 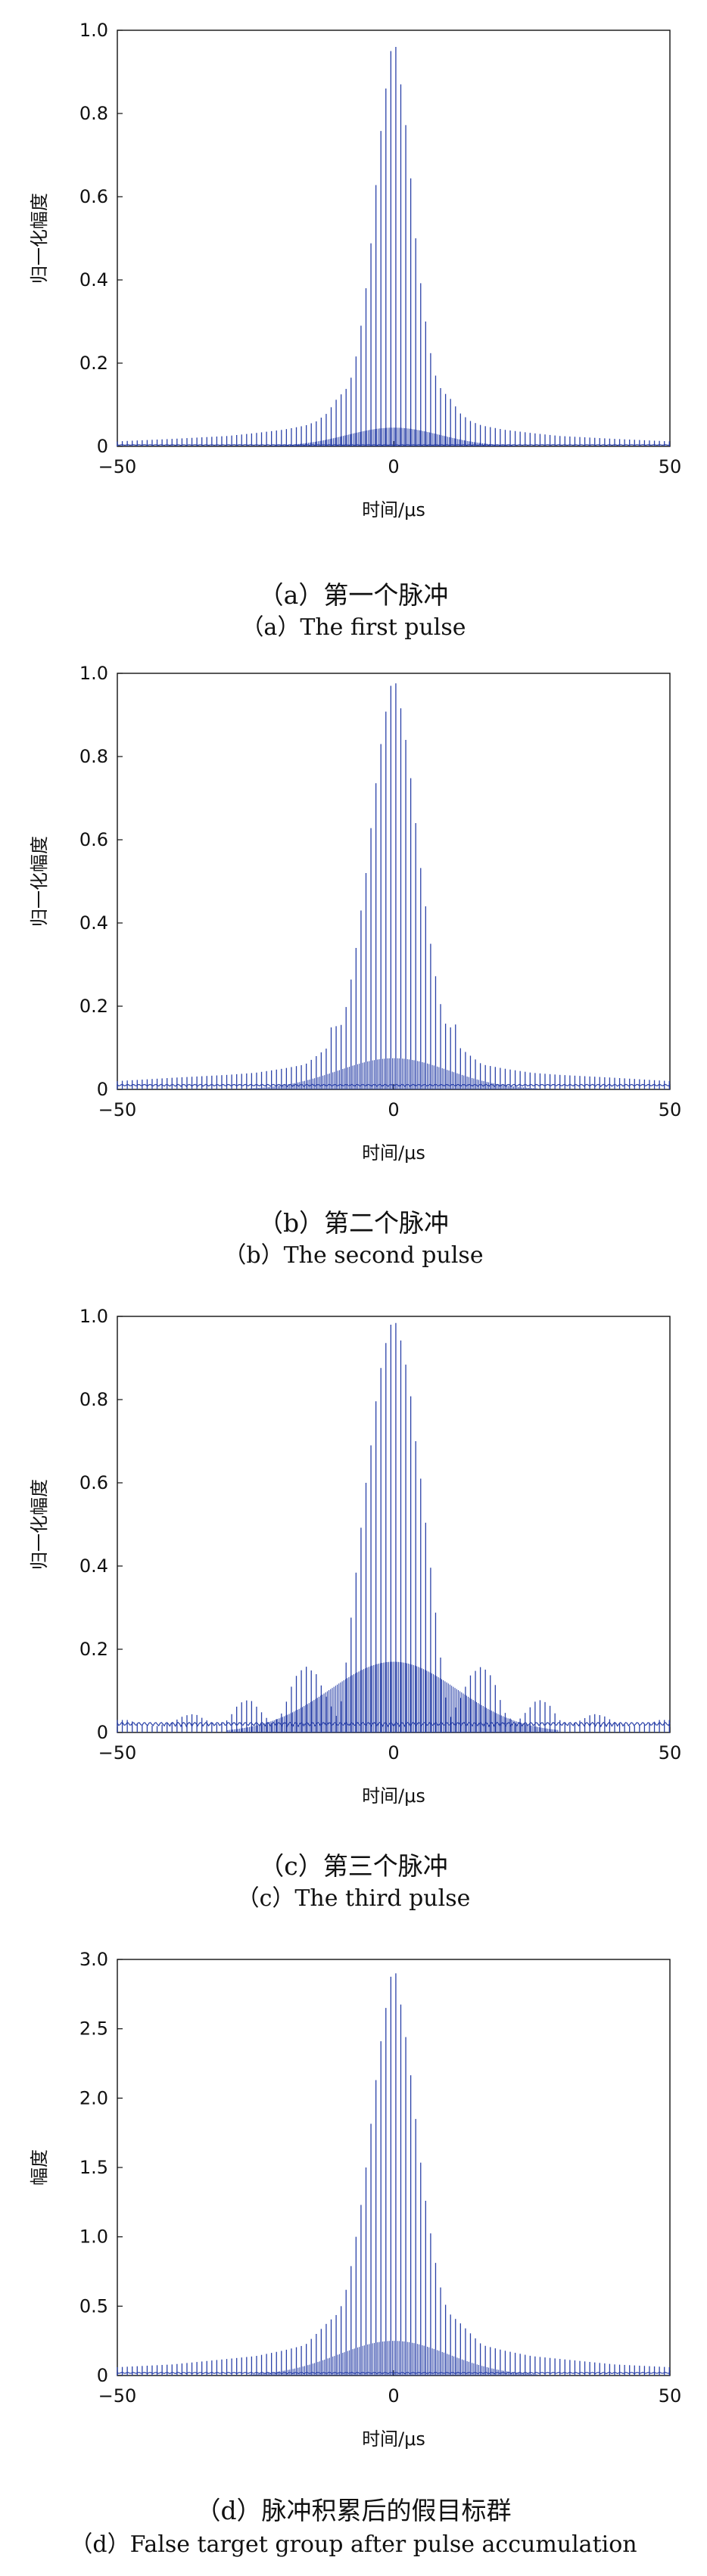 I want to click on caption-d-zh: （d）脉冲积累后的假目标群, so click(x=354, y=2510).